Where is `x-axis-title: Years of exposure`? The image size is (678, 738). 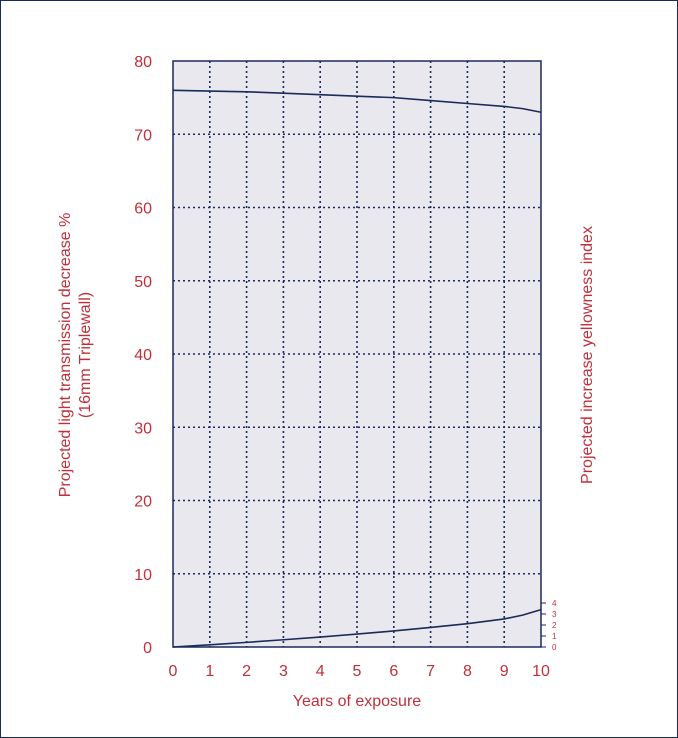
x-axis-title: Years of exposure is located at coordinates (357, 701).